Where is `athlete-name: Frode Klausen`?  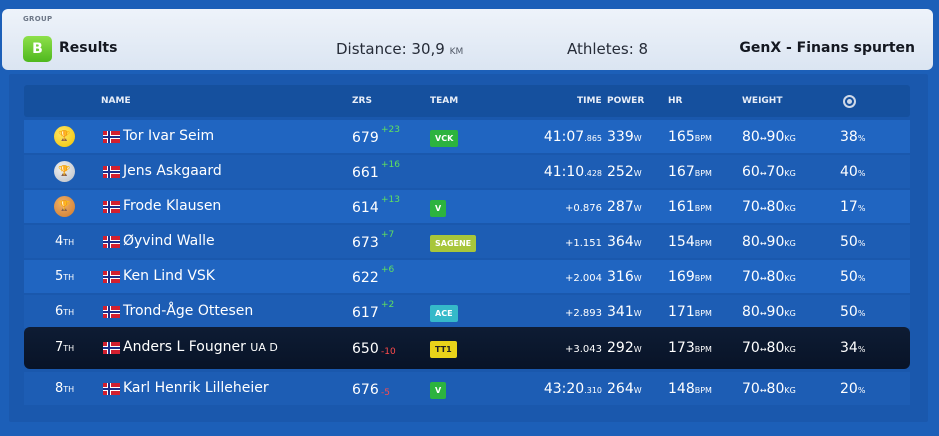
athlete-name: Frode Klausen is located at coordinates (172, 206).